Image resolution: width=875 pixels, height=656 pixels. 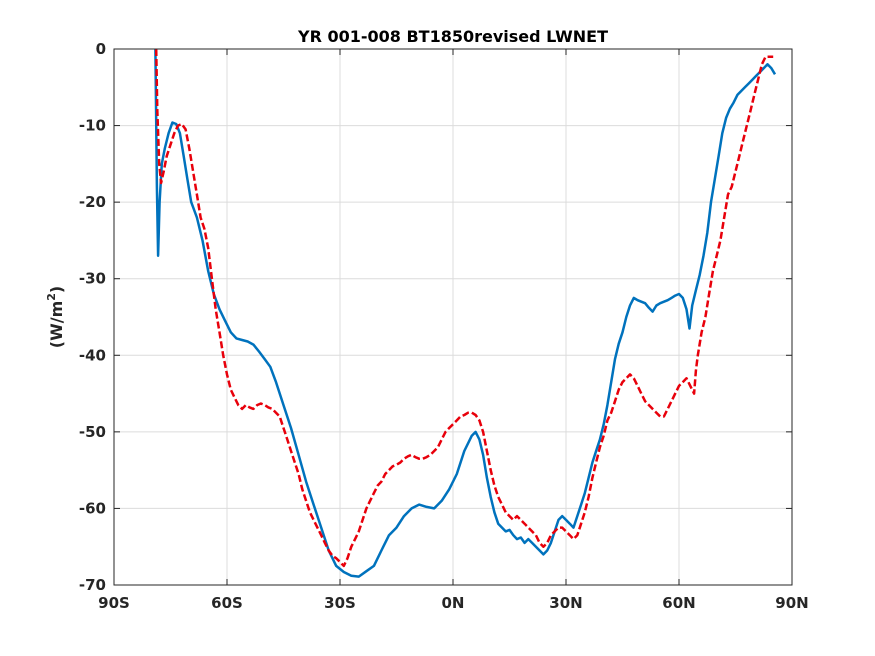 What do you see at coordinates (791, 603) in the screenshot?
I see `x-tick-label: 90N` at bounding box center [791, 603].